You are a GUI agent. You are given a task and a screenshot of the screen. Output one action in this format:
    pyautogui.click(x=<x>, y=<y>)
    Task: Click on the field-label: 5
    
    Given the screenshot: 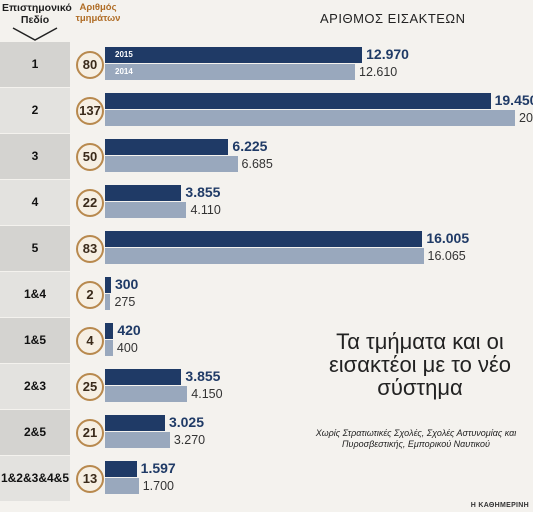 What is the action you would take?
    pyautogui.click(x=35, y=248)
    